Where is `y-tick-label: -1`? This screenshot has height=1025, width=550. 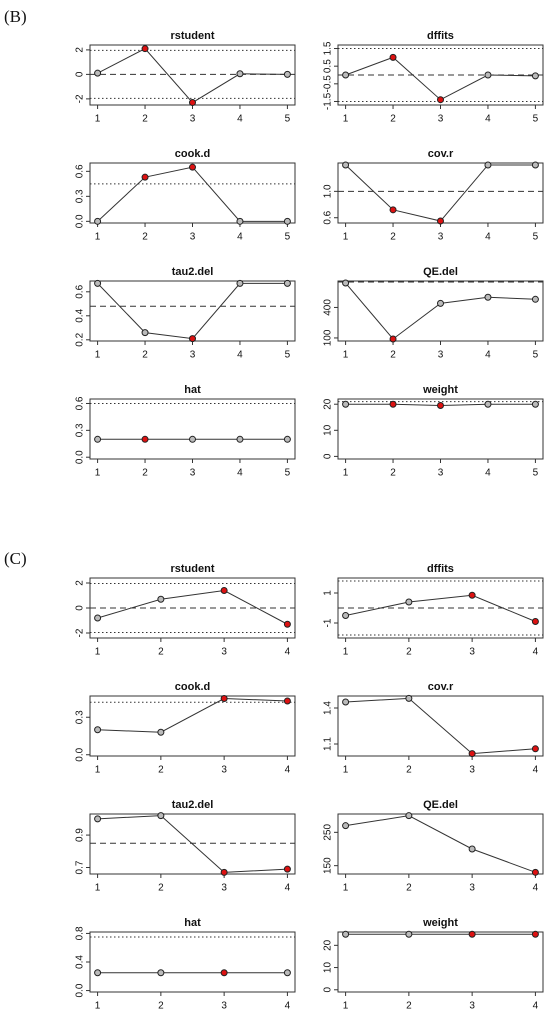 y-tick-label: -1 is located at coordinates (328, 622).